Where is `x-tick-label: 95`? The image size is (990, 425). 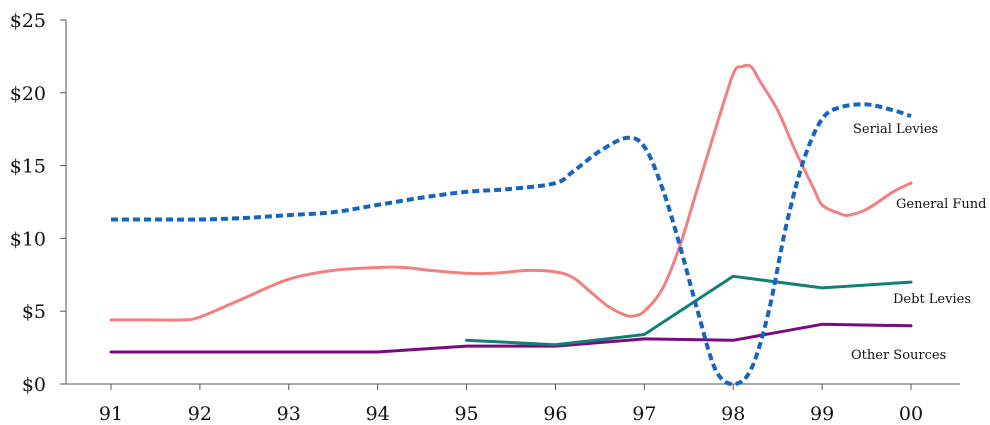 x-tick-label: 95 is located at coordinates (466, 414).